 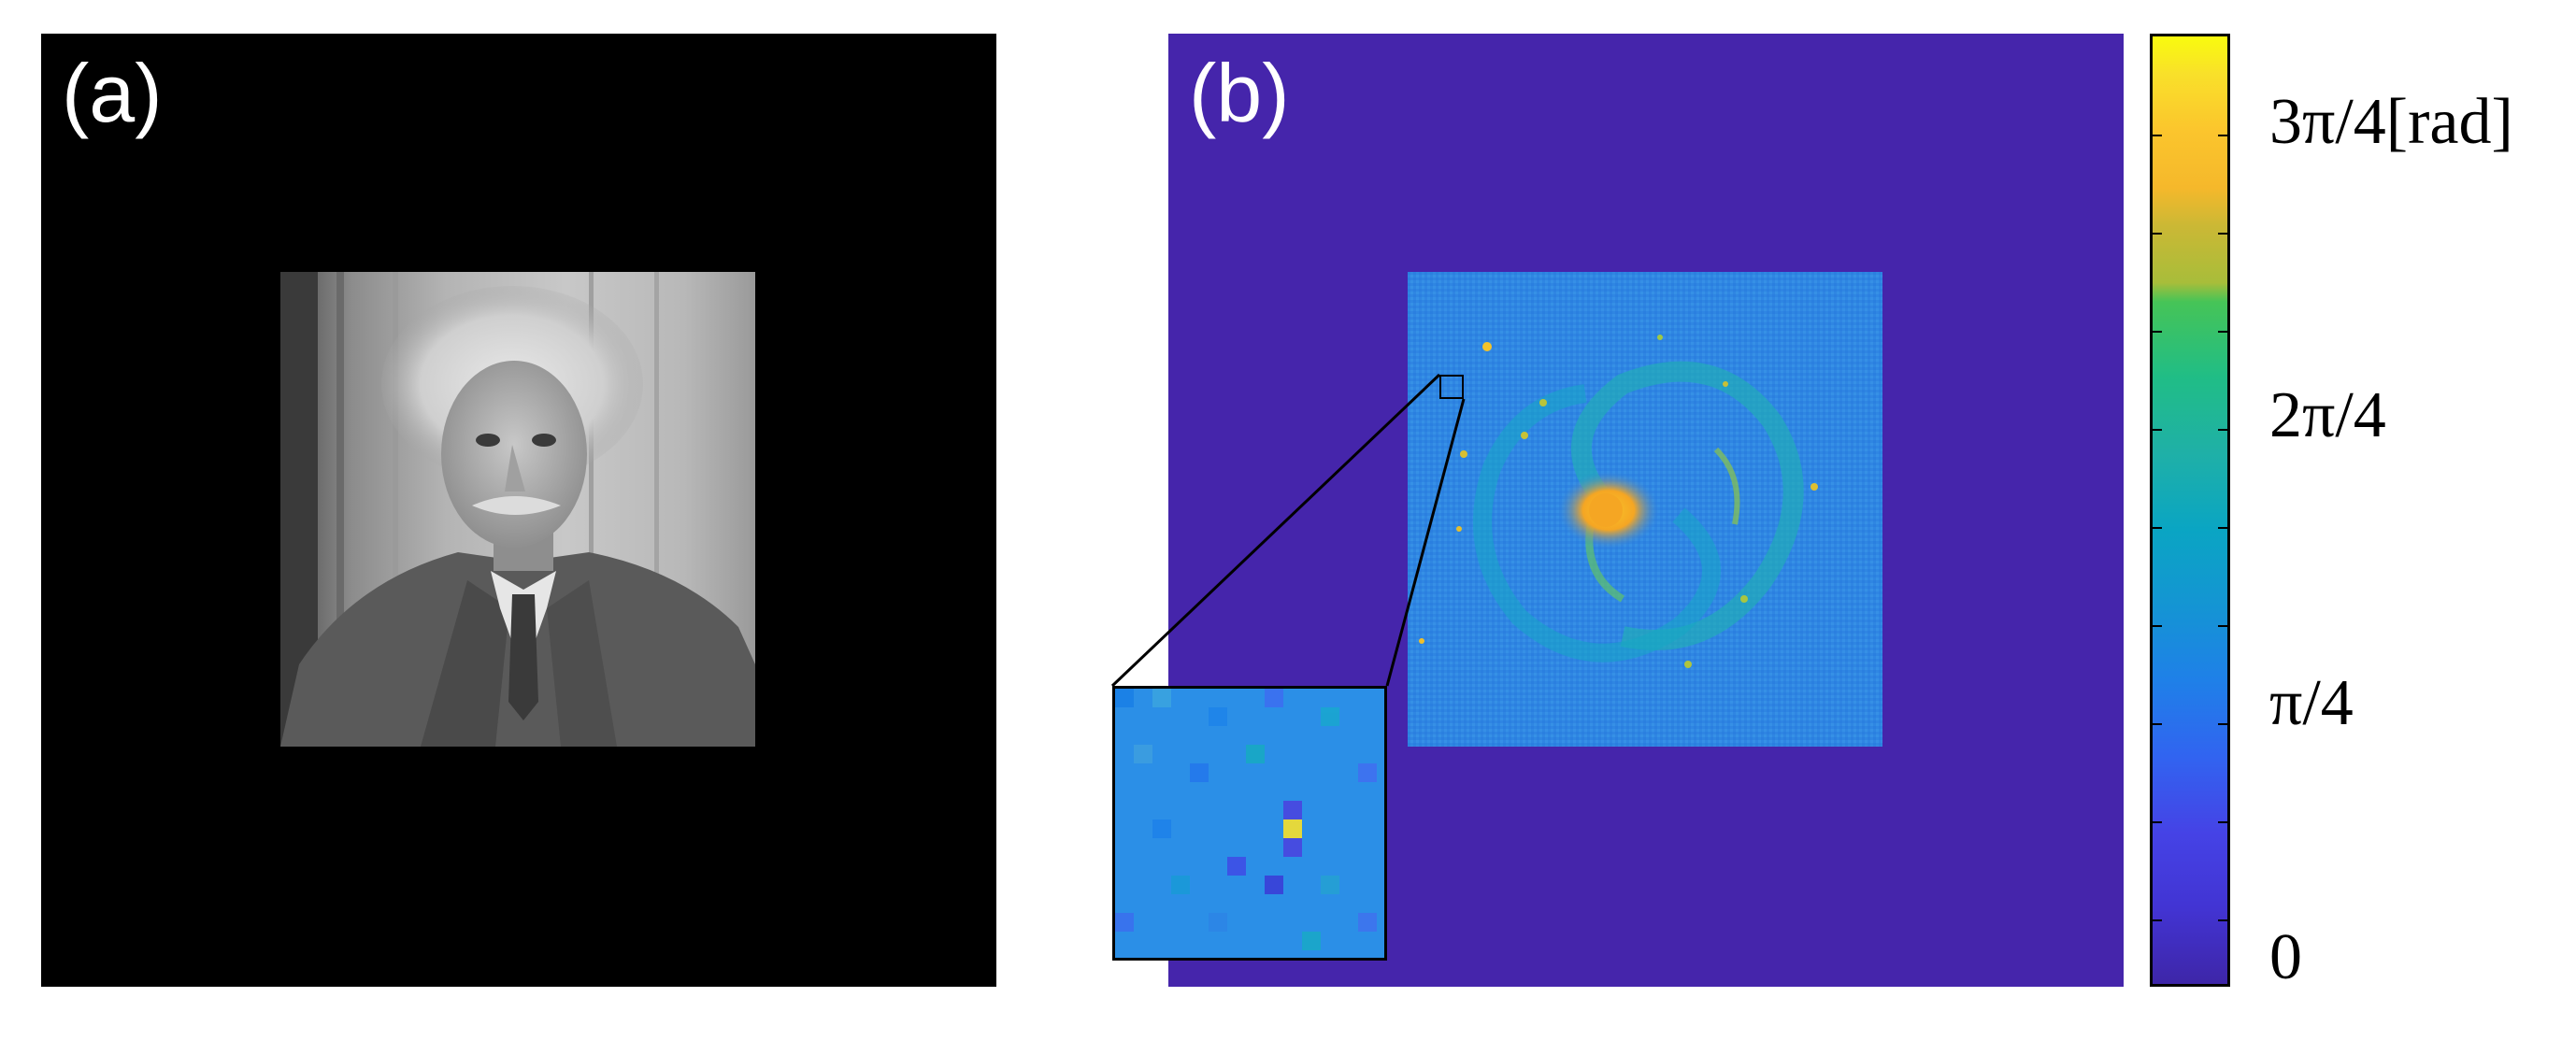 I want to click on portrait-photo, so click(x=517, y=509).